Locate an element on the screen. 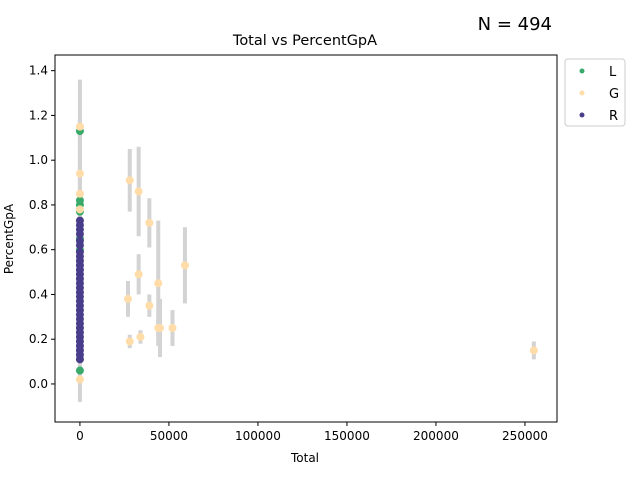 This screenshot has width=640, height=484. x-tick-label-0: 0 is located at coordinates (80, 436).